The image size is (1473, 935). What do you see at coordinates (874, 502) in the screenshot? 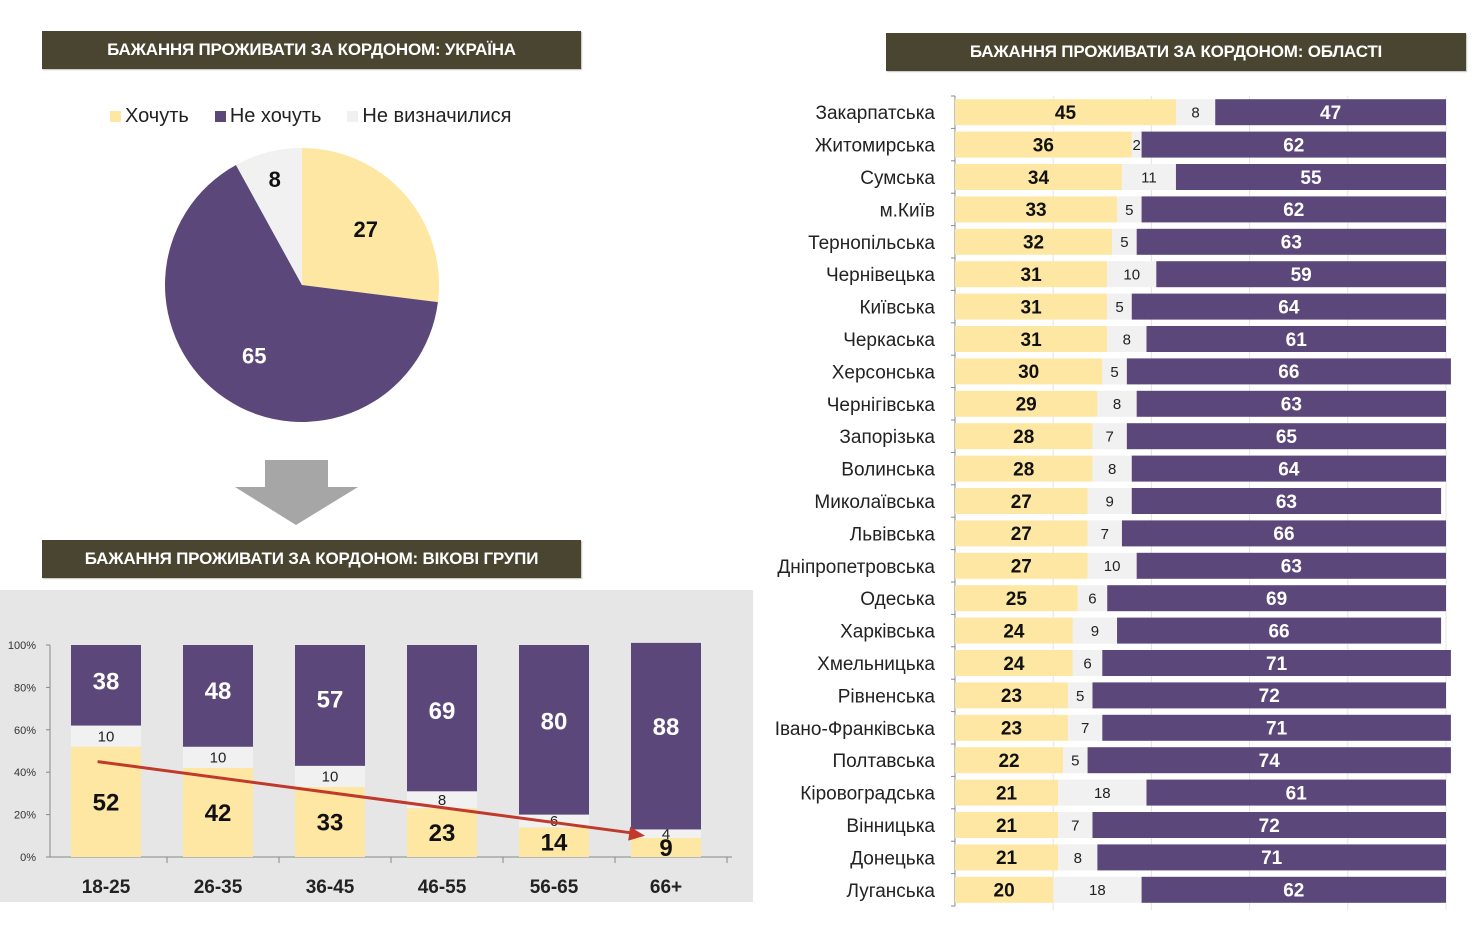
I see `region-label: Миколаївська` at bounding box center [874, 502].